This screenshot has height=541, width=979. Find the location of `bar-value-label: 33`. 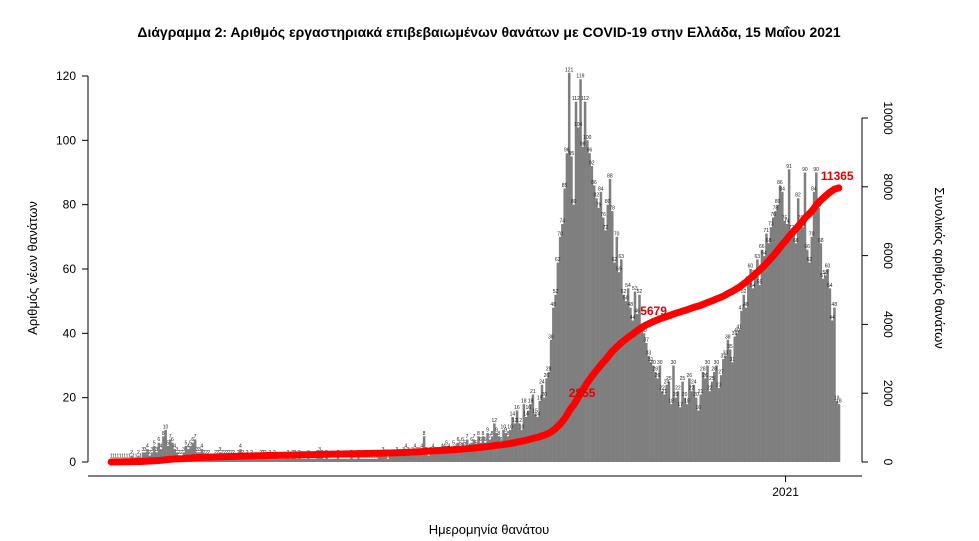

bar-value-label: 33 is located at coordinates (649, 353).